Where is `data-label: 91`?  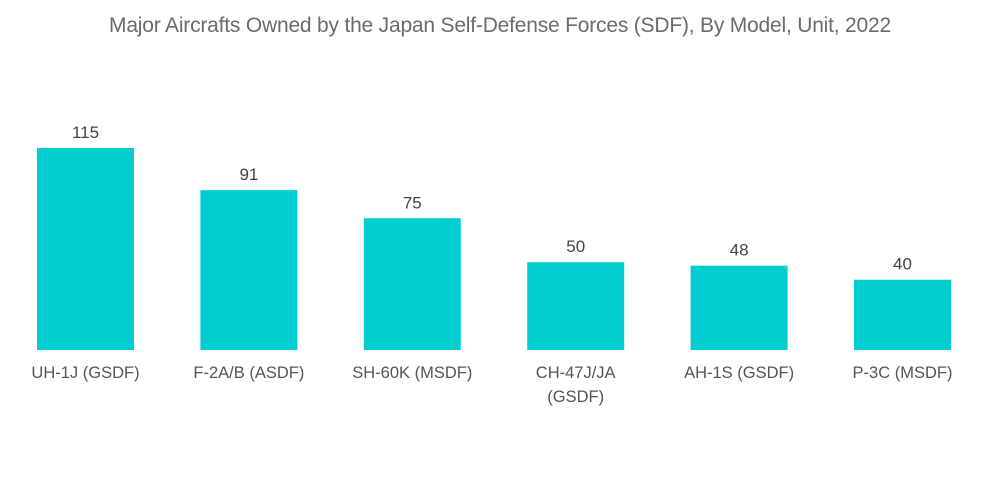
data-label: 91 is located at coordinates (248, 174).